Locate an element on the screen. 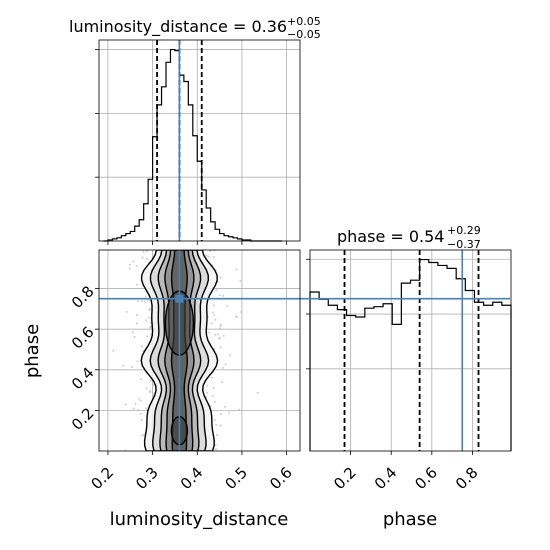  luminosity-distance-histogram-panel is located at coordinates (198, 142).